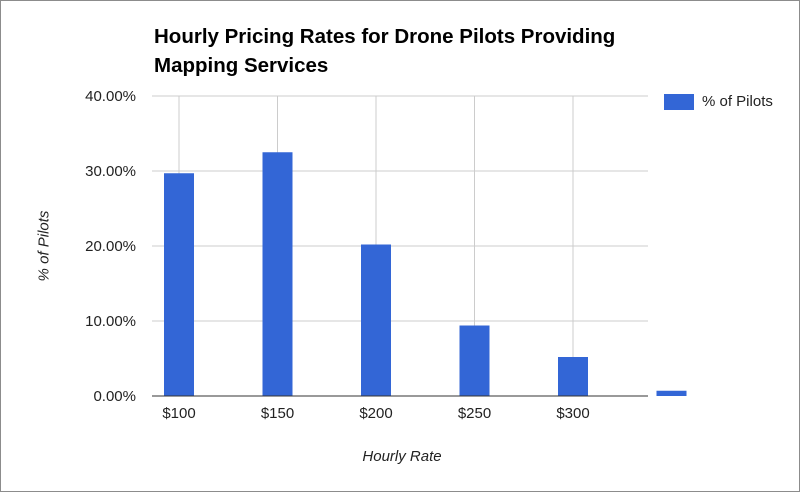  Describe the element at coordinates (110, 321) in the screenshot. I see `y-tick-label: 10.00%` at that location.